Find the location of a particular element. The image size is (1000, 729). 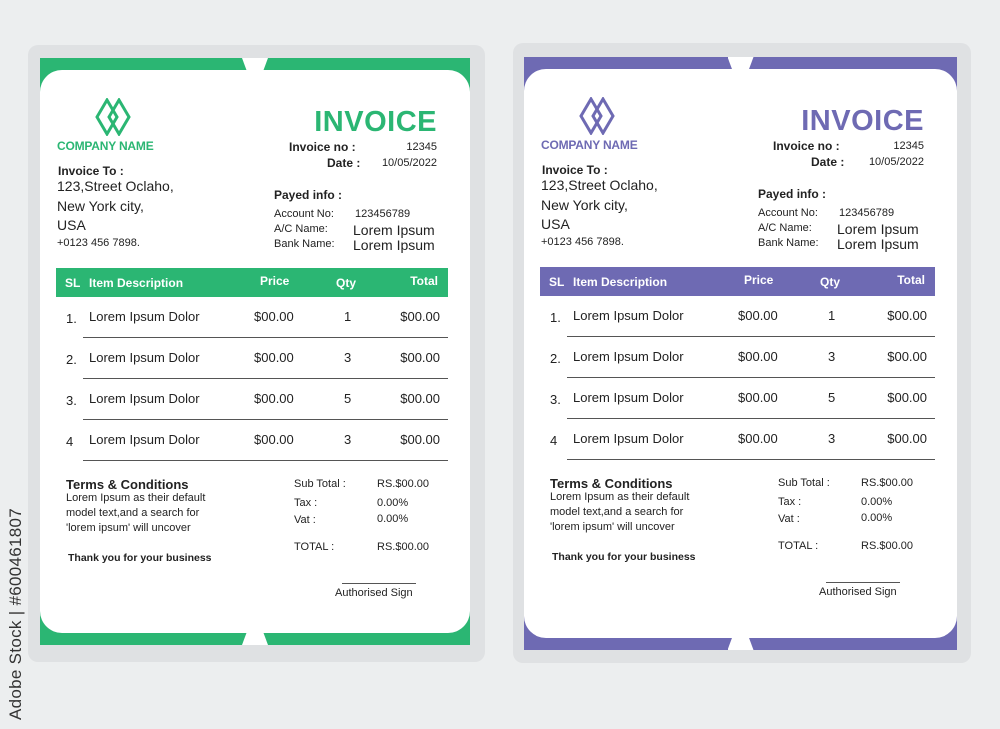

table-header: SL Item Description Price Qty Total is located at coordinates (252, 282).